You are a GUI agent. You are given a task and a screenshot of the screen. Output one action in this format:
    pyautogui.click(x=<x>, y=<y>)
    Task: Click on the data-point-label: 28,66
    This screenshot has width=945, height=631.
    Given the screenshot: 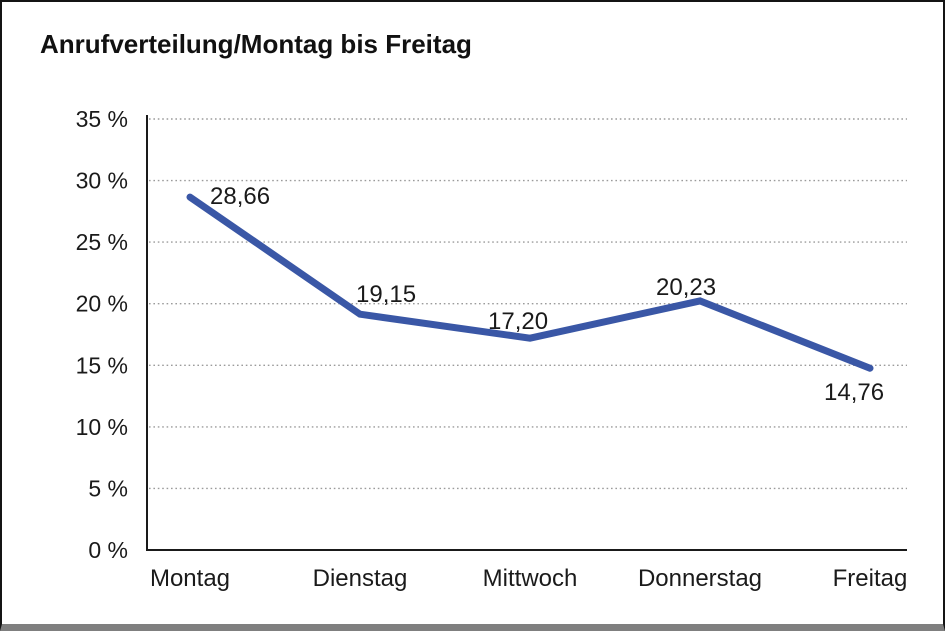 What is the action you would take?
    pyautogui.click(x=240, y=196)
    